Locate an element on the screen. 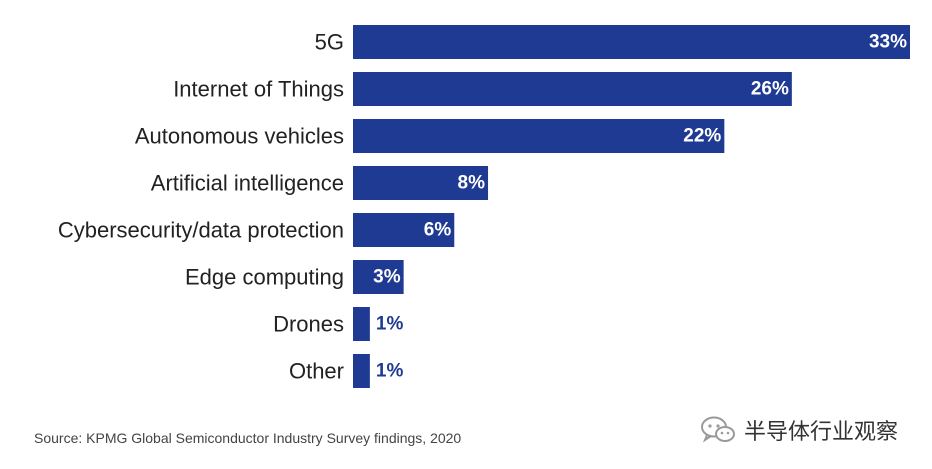 This screenshot has height=469, width=932. watermark-text: 半导体行业观察 is located at coordinates (821, 432).